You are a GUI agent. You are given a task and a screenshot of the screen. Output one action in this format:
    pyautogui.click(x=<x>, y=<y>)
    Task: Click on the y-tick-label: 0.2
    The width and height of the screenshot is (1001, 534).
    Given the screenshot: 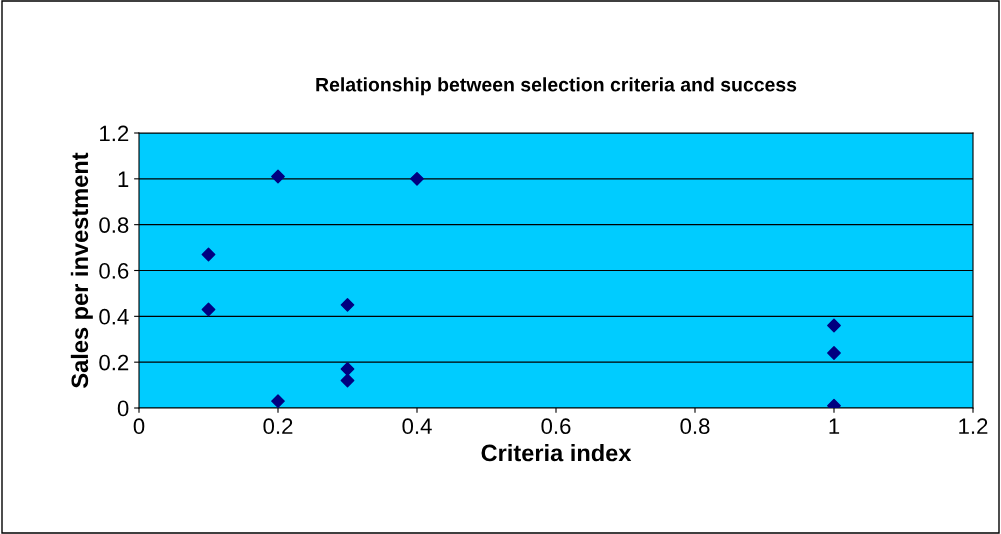 What is the action you would take?
    pyautogui.click(x=114, y=362)
    